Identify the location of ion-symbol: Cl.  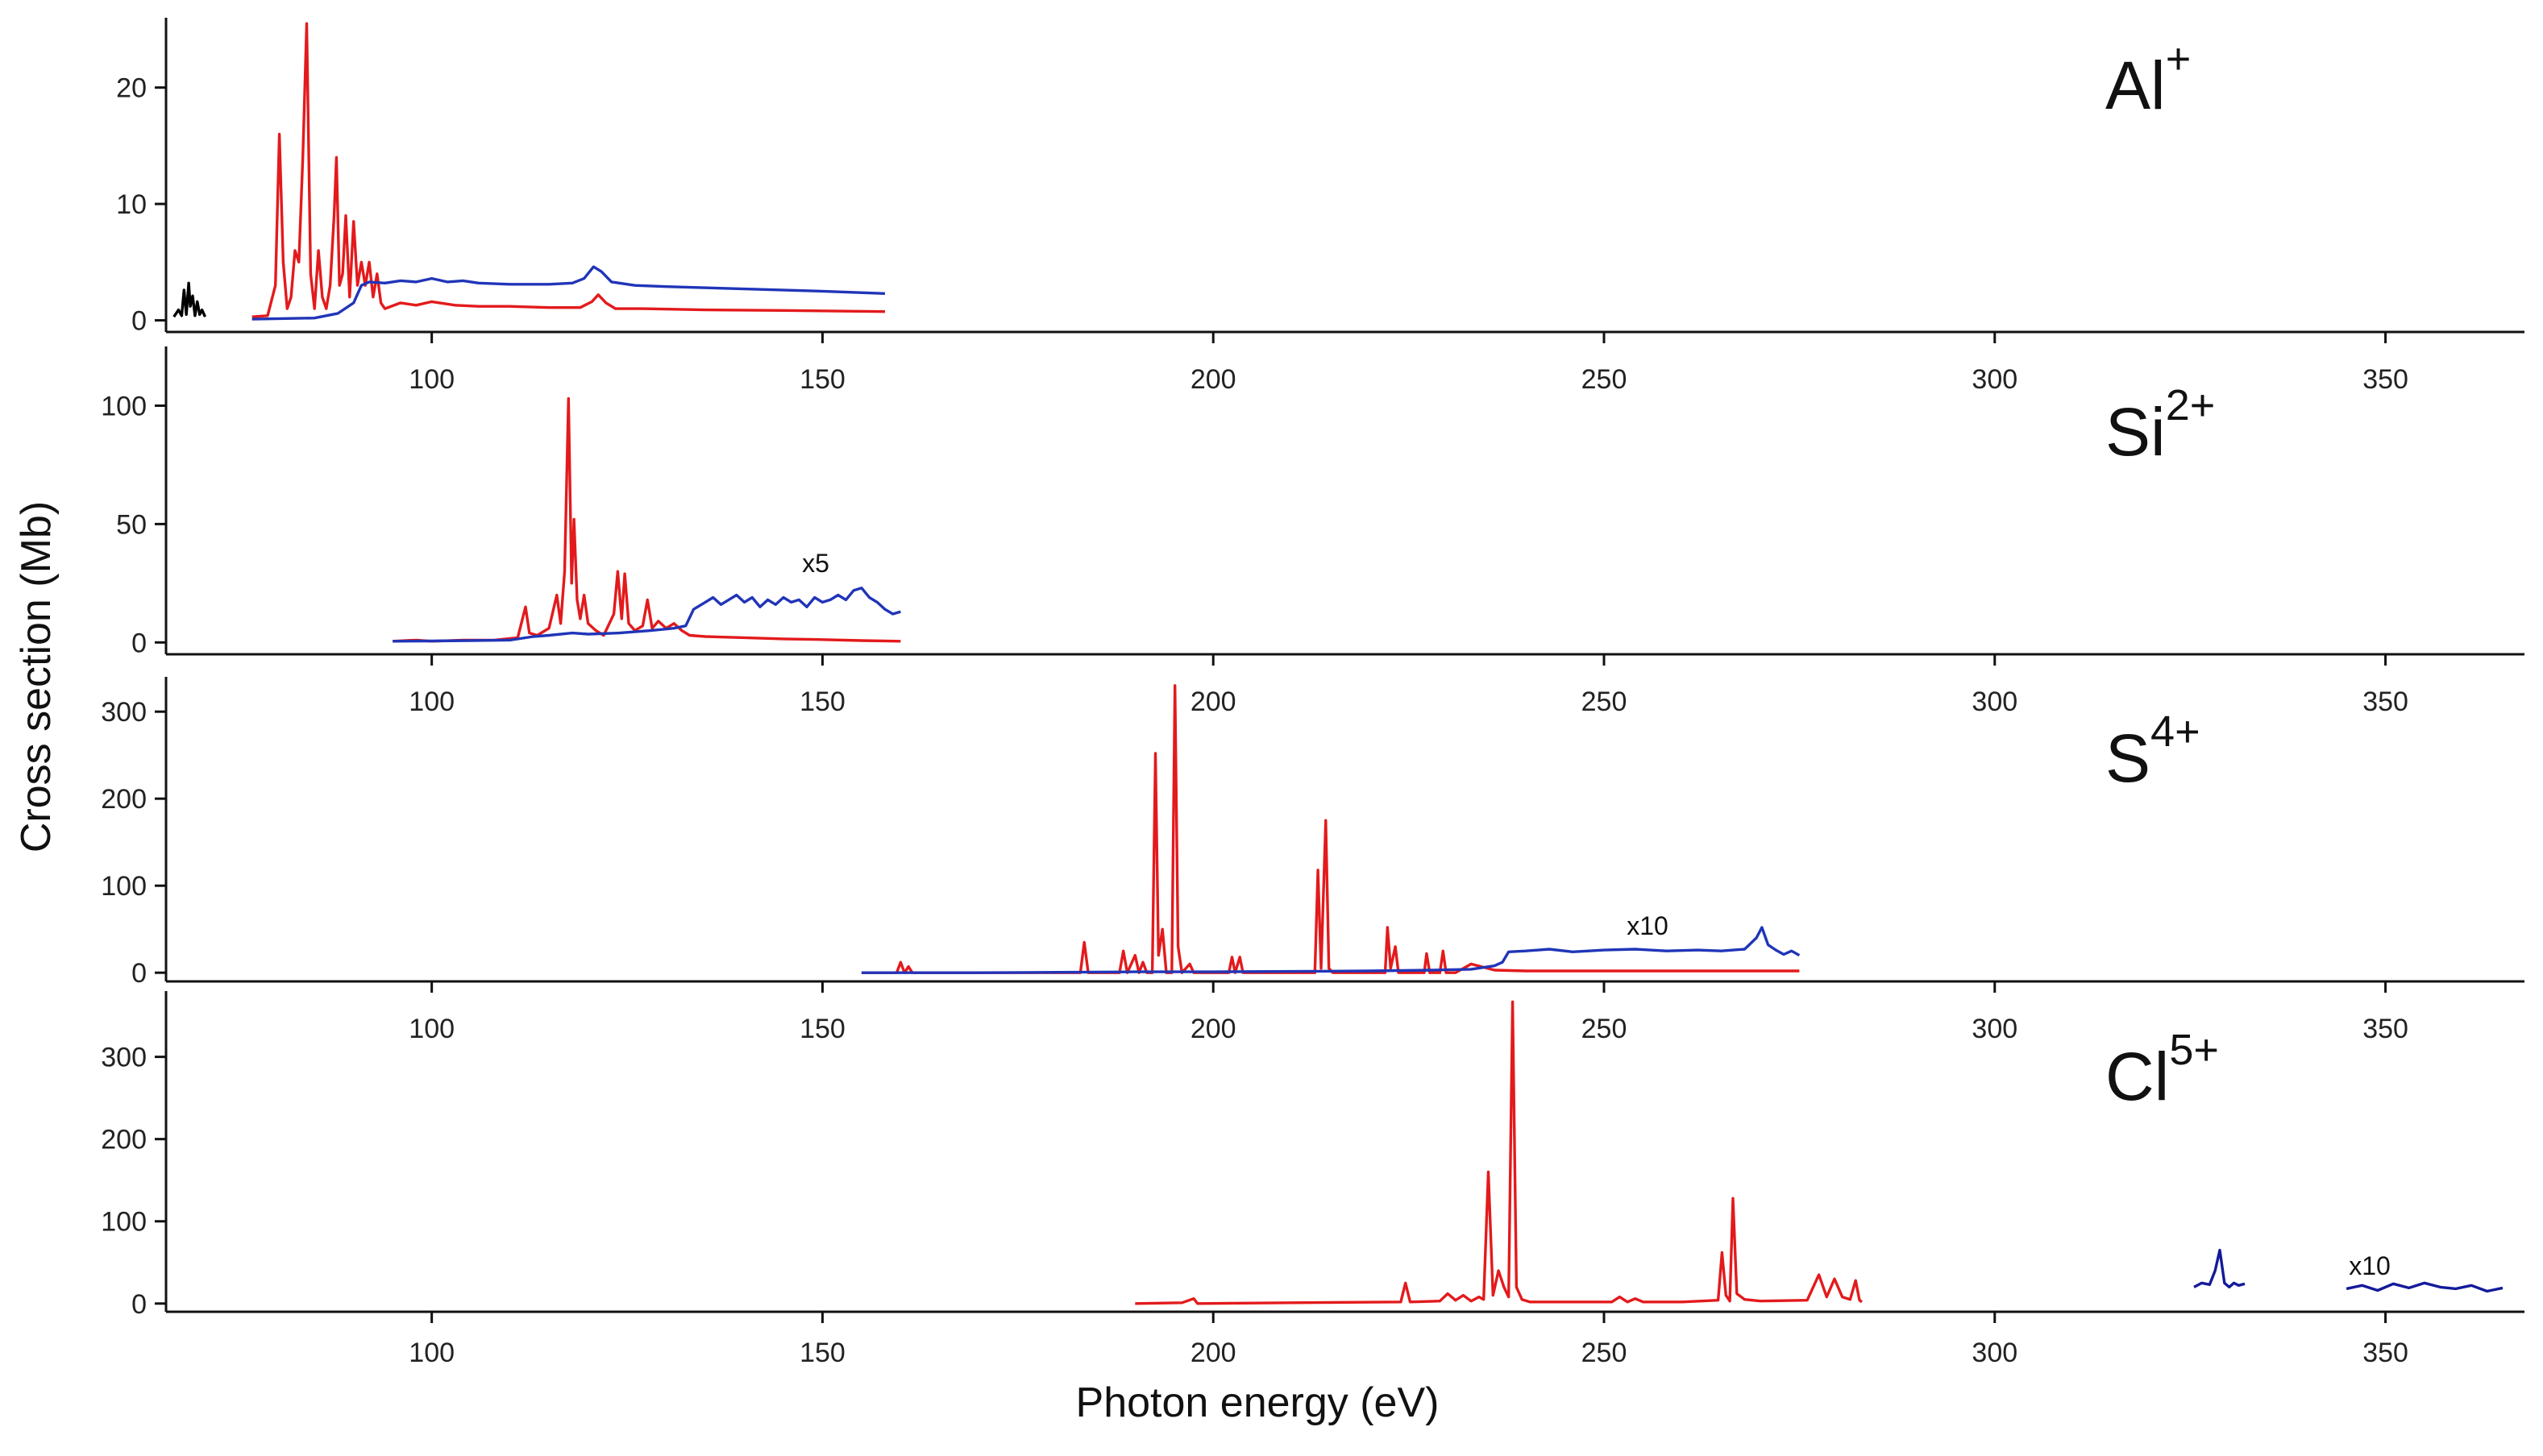
(2137, 1076).